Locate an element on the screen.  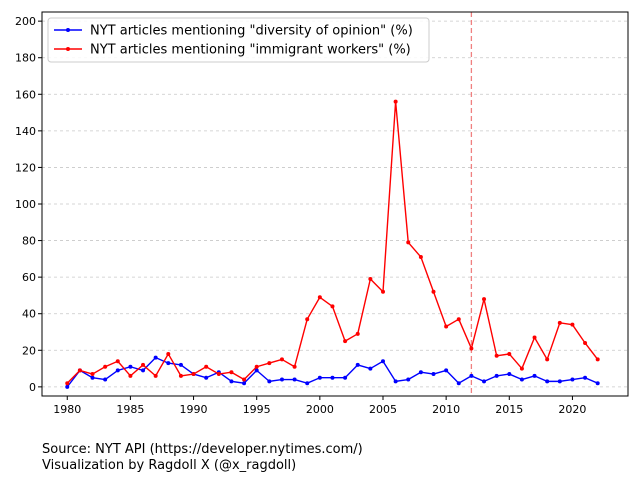
data-point-s1-1985 is located at coordinates (130, 375).